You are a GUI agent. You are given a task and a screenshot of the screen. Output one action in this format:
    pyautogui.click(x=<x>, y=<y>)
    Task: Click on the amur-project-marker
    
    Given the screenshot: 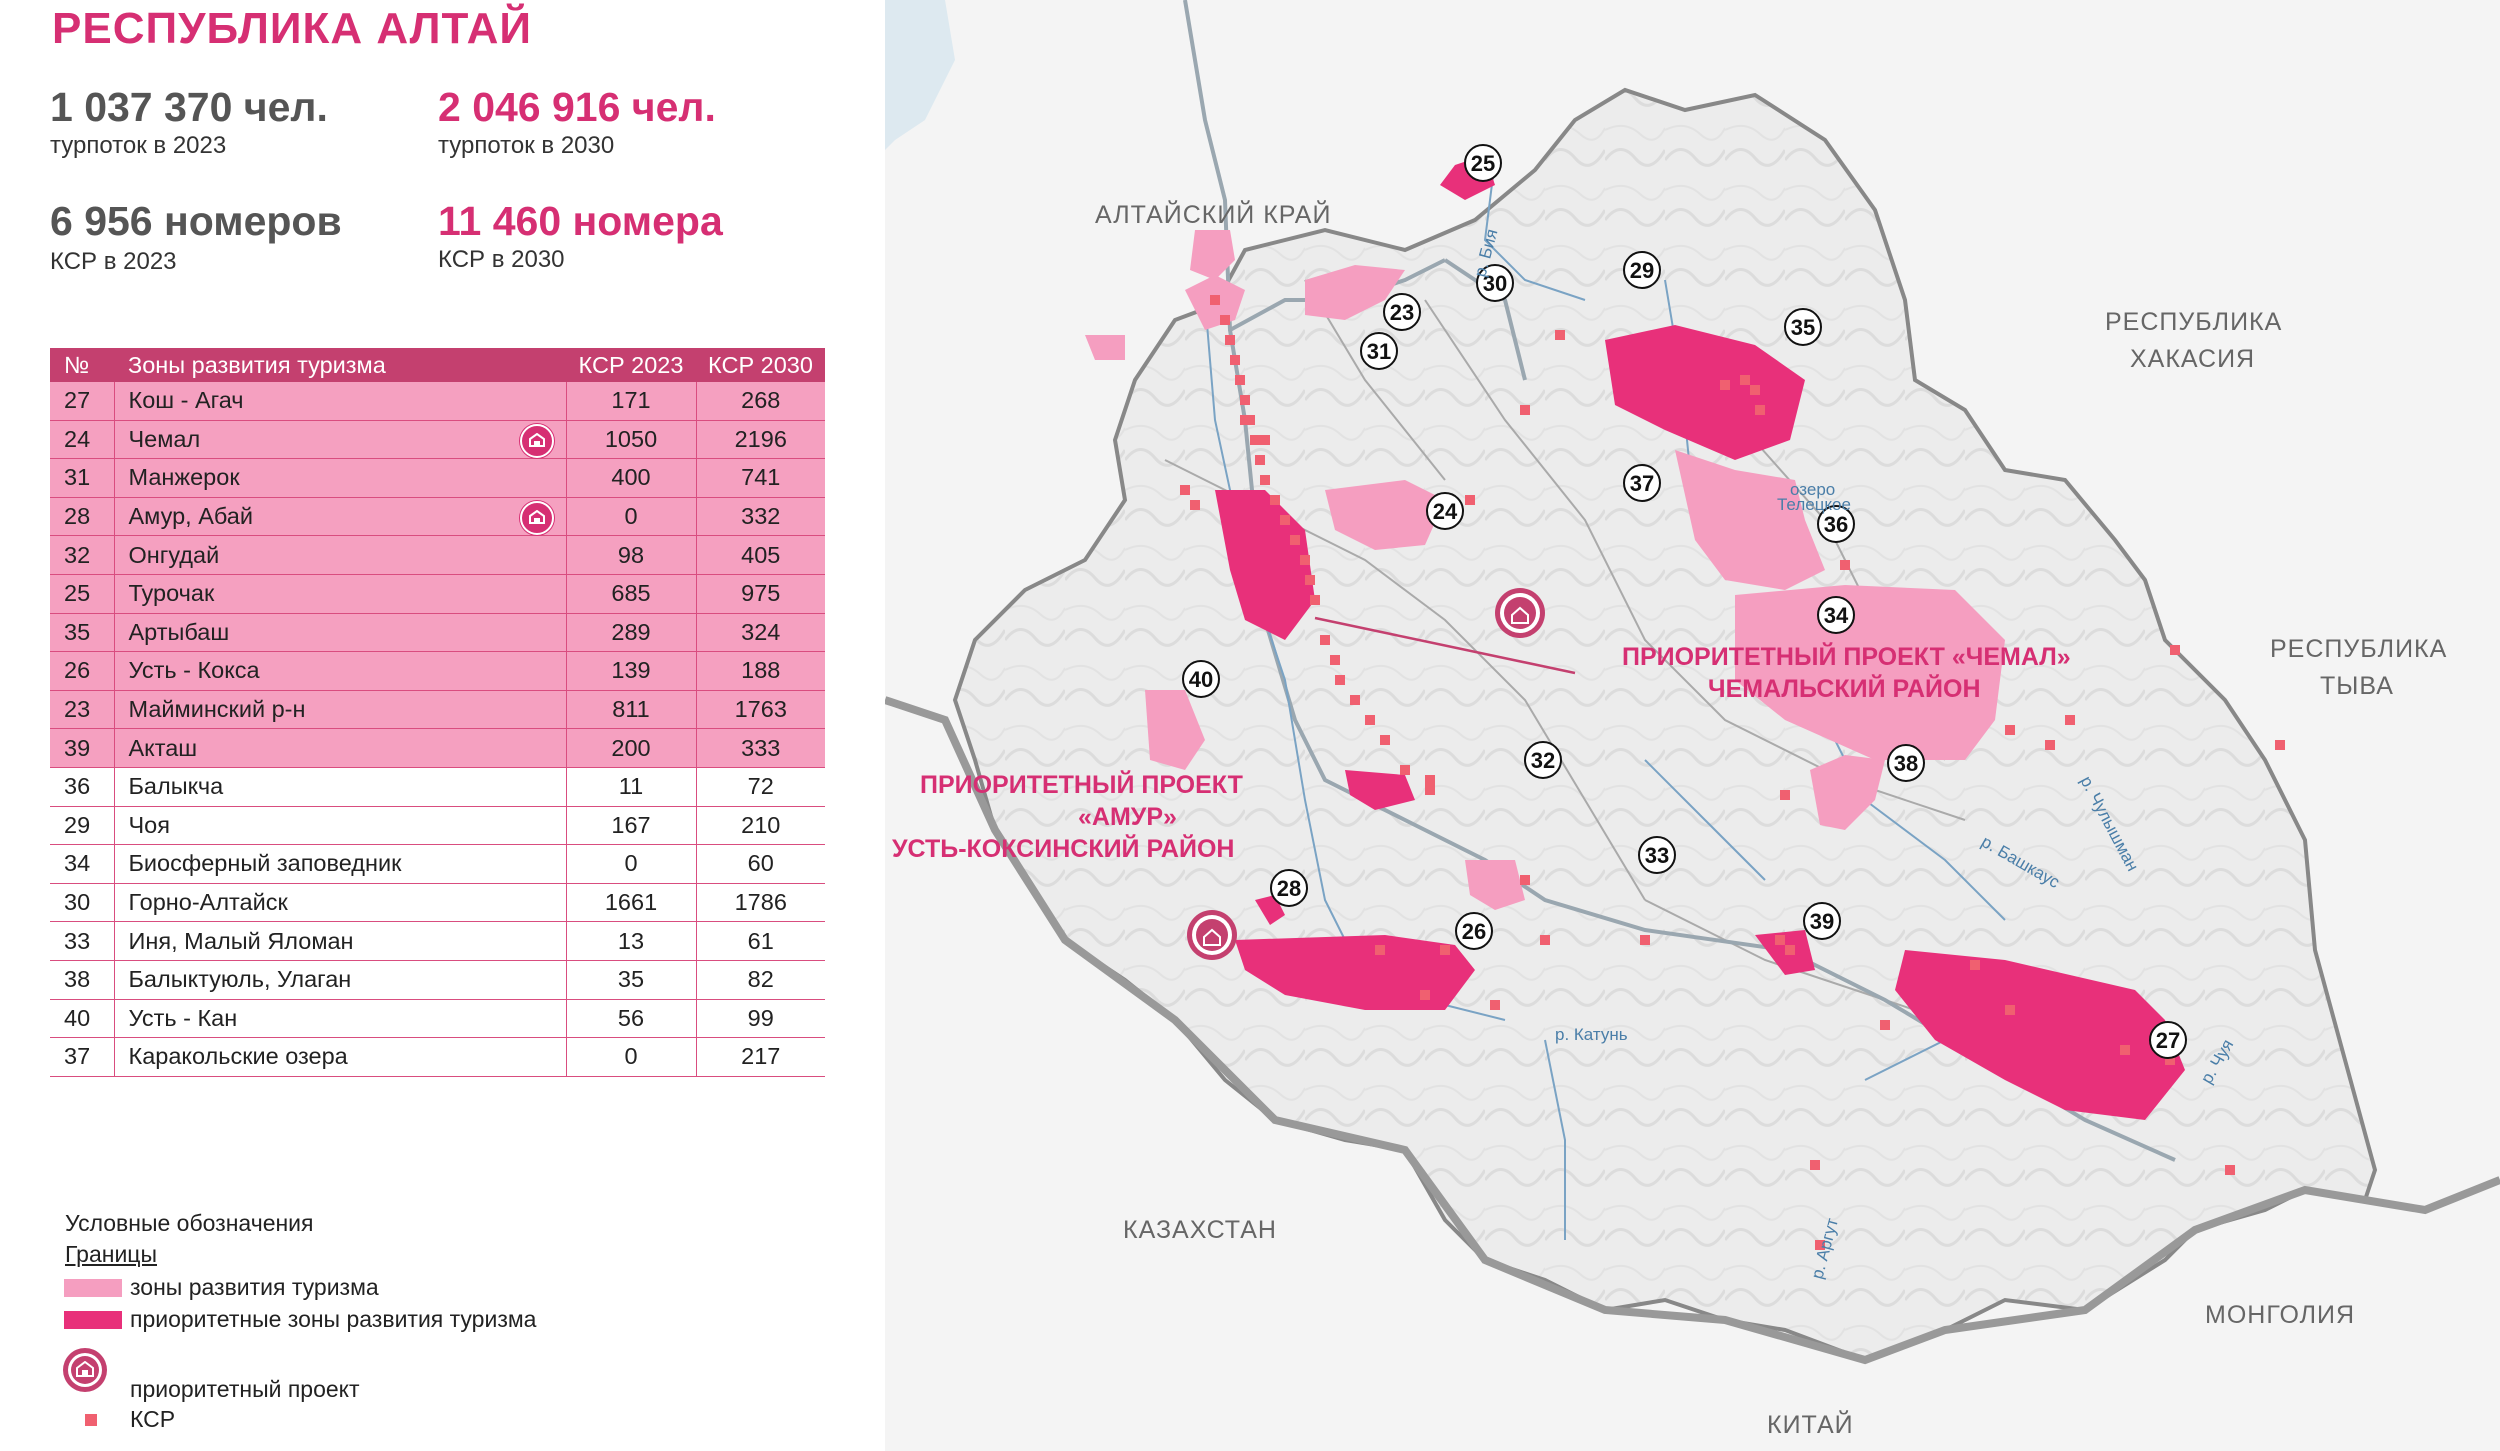 What is the action you would take?
    pyautogui.click(x=1212, y=935)
    